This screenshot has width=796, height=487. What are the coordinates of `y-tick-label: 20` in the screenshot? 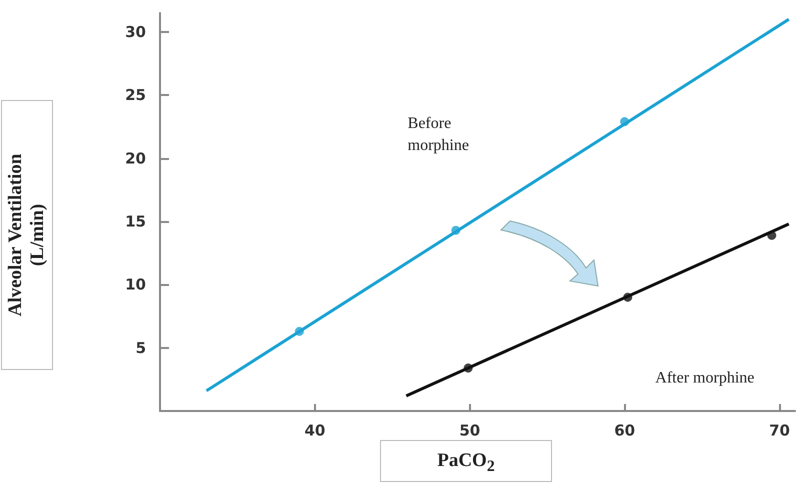 It's located at (135, 158).